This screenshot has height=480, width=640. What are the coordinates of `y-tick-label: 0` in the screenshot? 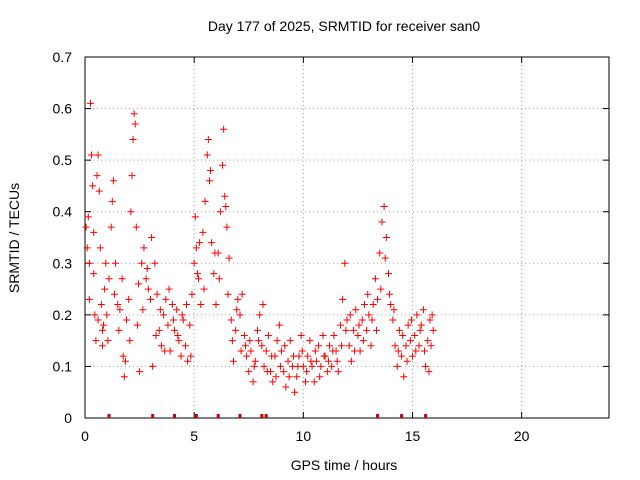 It's located at (68, 418).